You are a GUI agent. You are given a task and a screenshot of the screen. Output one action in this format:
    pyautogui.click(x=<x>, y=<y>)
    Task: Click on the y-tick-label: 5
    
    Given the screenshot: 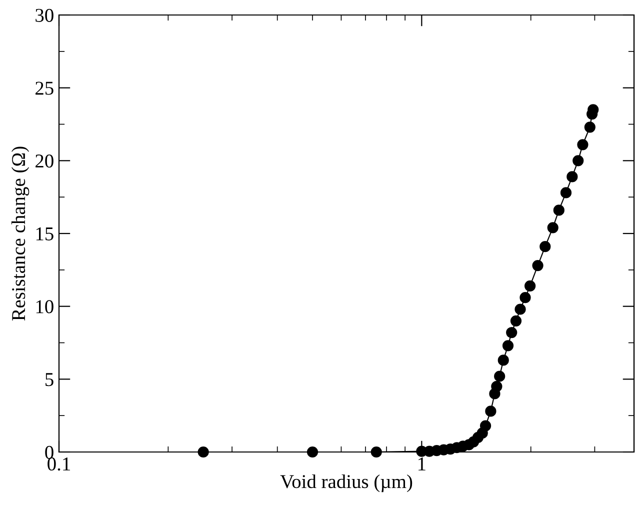 What is the action you would take?
    pyautogui.click(x=50, y=379)
    